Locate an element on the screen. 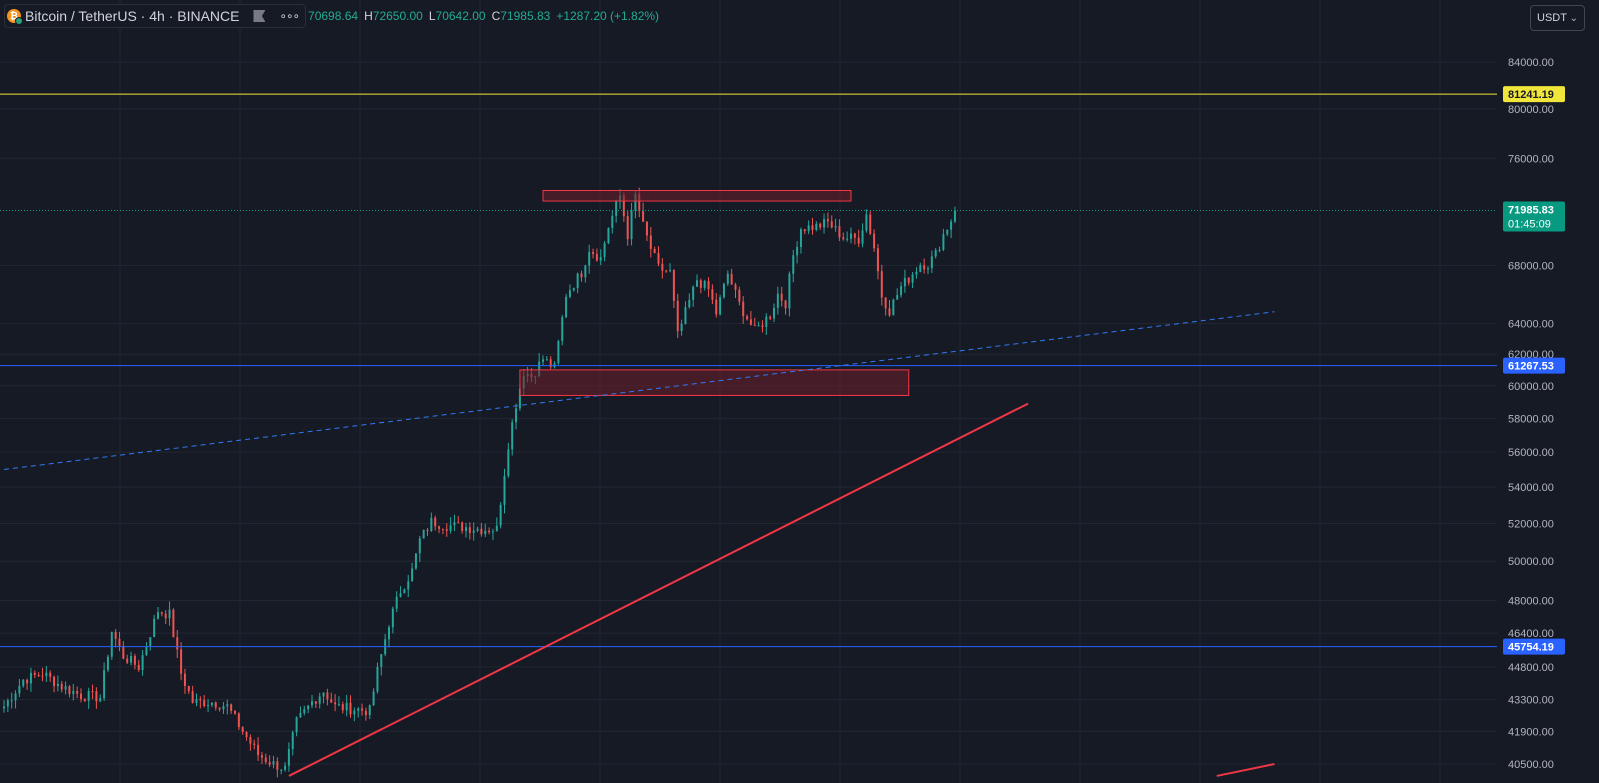 The width and height of the screenshot is (1599, 783). symbol-title: Bitcoin / TetherUS · 4h · BINANCE is located at coordinates (132, 16).